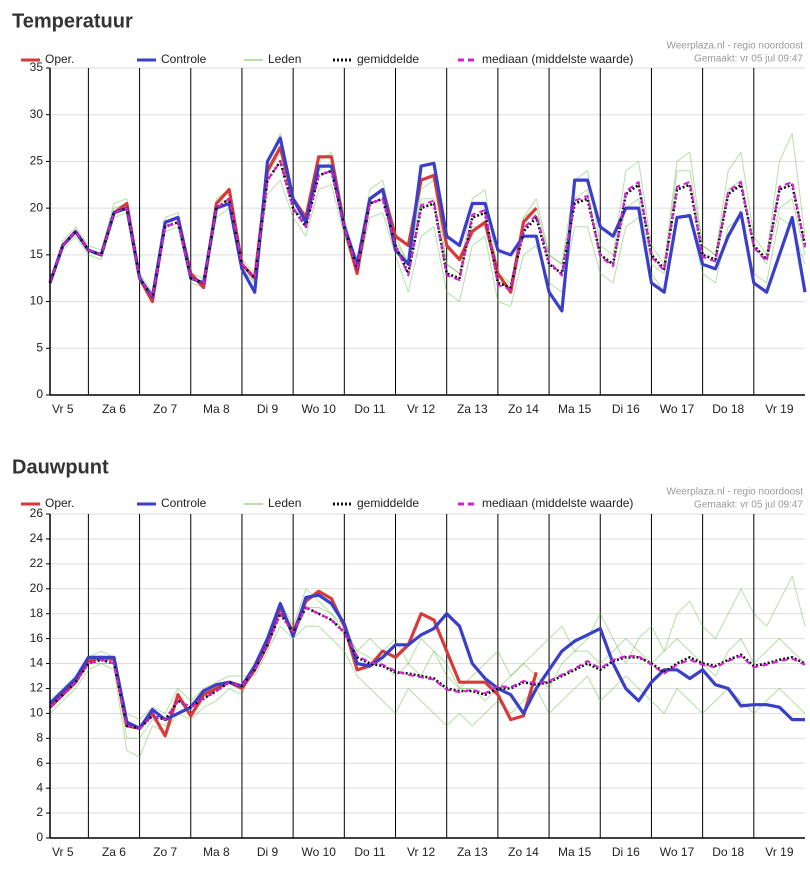 This screenshot has height=870, width=810. I want to click on y-tick-label: 15, so click(37, 254).